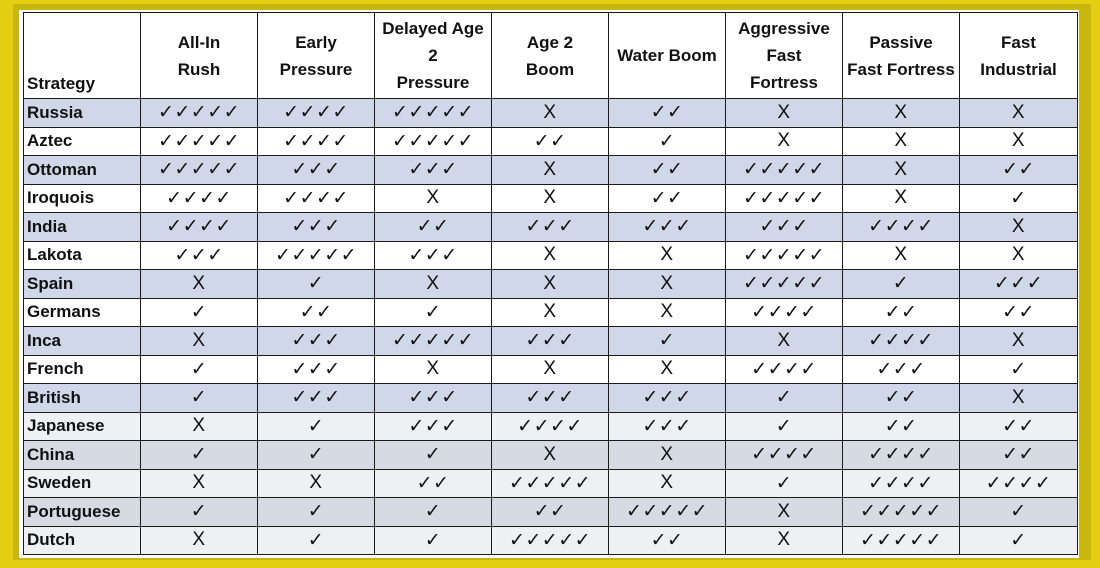 The image size is (1100, 568). I want to click on header-aggressive-fast-fortress: Aggressive Fast Fortress, so click(784, 55).